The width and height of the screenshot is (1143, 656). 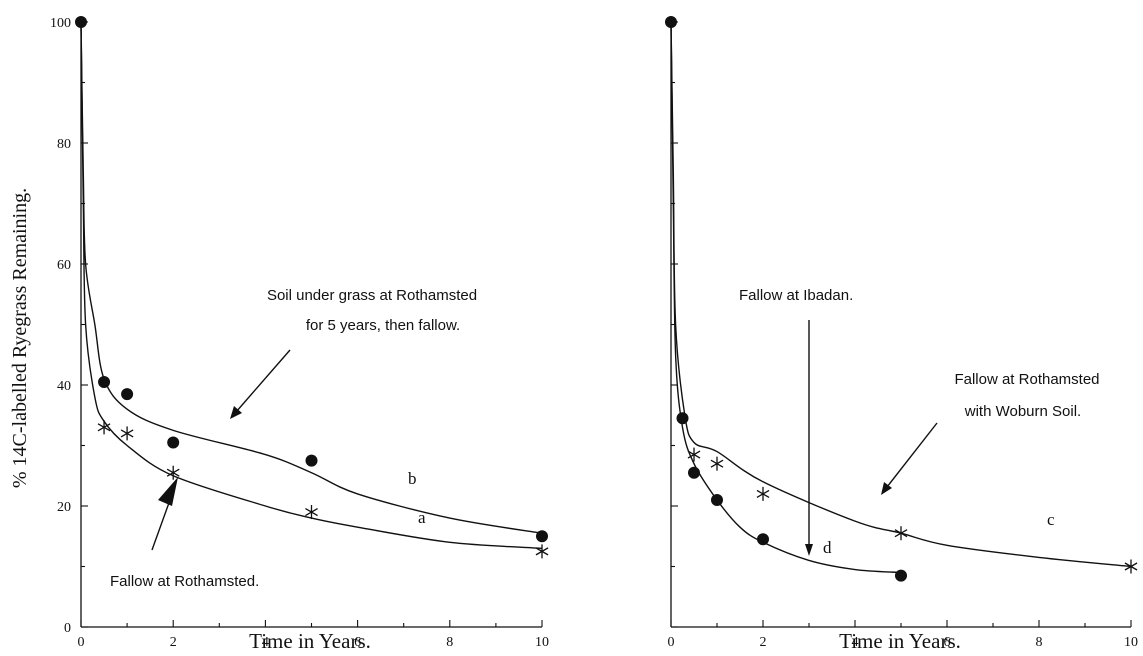 What do you see at coordinates (161, 525) in the screenshot?
I see `fallow-arrow` at bounding box center [161, 525].